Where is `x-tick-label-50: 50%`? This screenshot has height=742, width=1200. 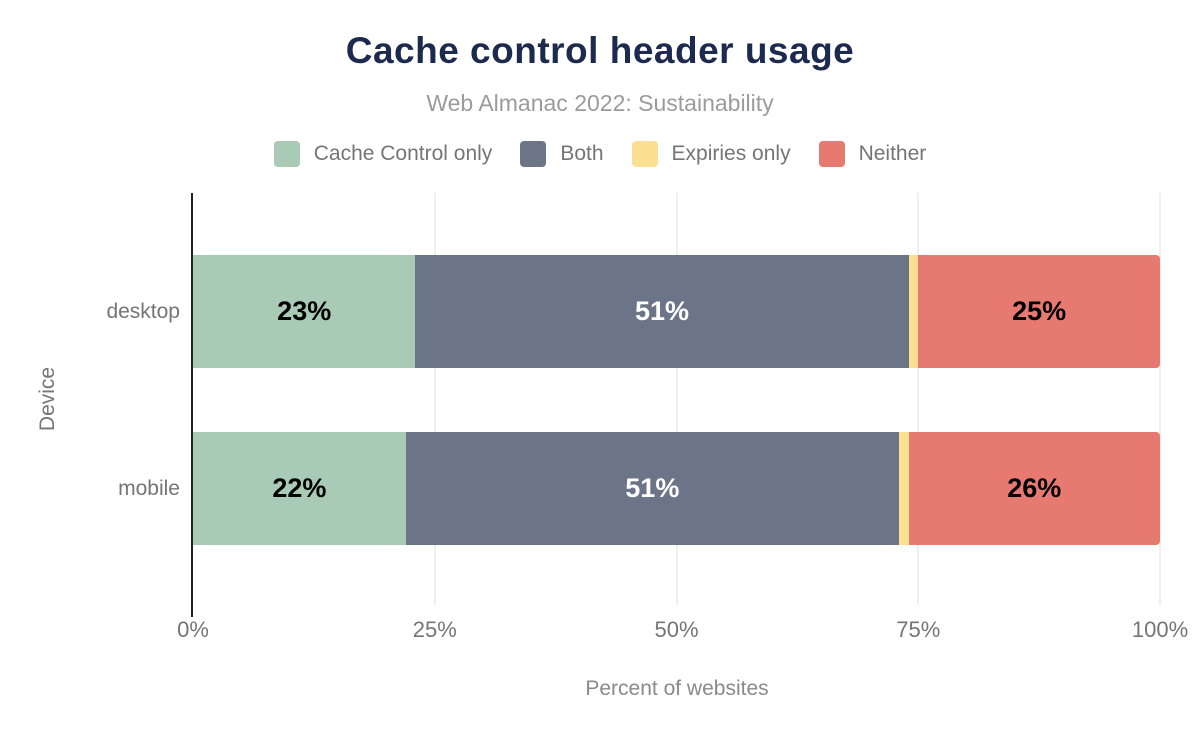
x-tick-label-50: 50% is located at coordinates (676, 629).